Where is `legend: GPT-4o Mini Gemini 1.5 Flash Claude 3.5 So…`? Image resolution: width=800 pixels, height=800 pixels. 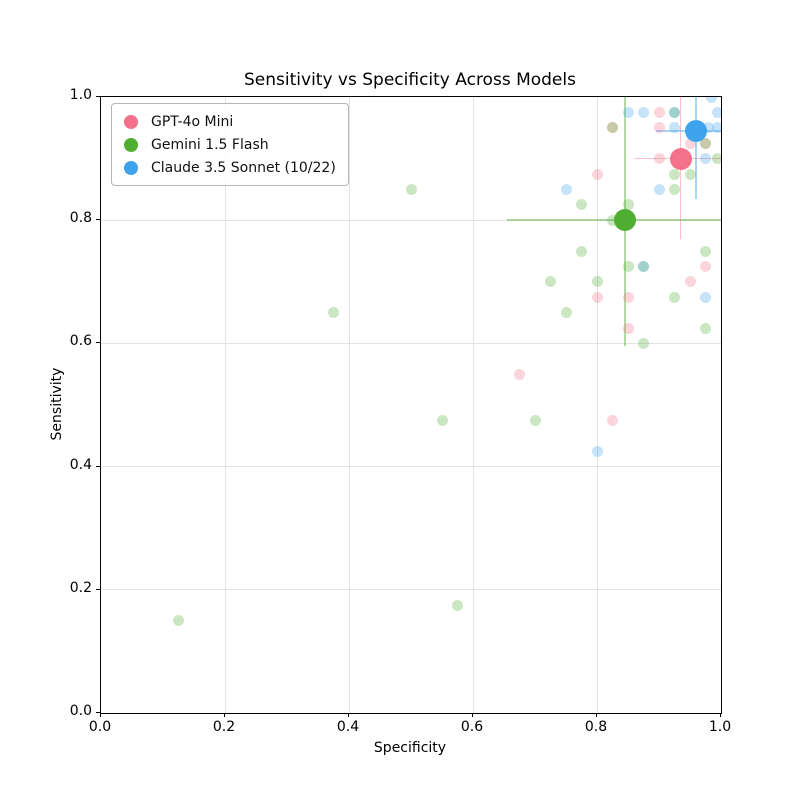 legend: GPT-4o Mini Gemini 1.5 Flash Claude 3.5 So… is located at coordinates (230, 144).